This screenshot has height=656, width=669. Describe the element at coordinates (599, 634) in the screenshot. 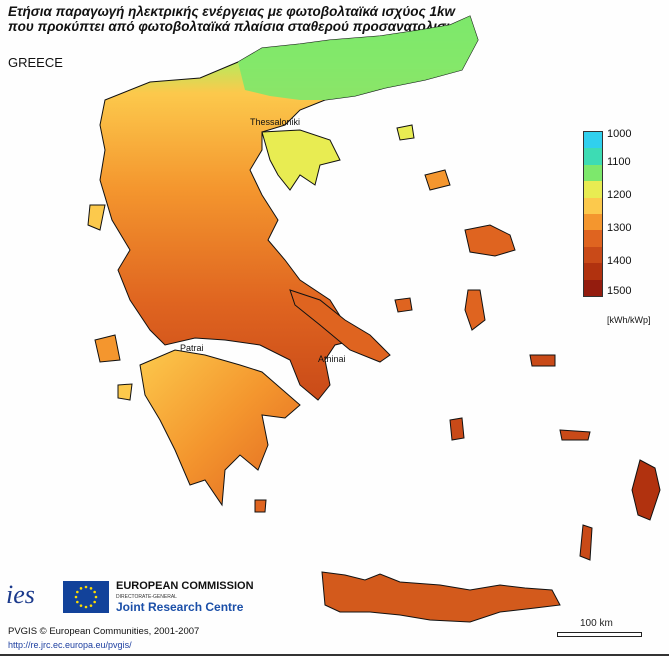

I see `scale-bar` at that location.